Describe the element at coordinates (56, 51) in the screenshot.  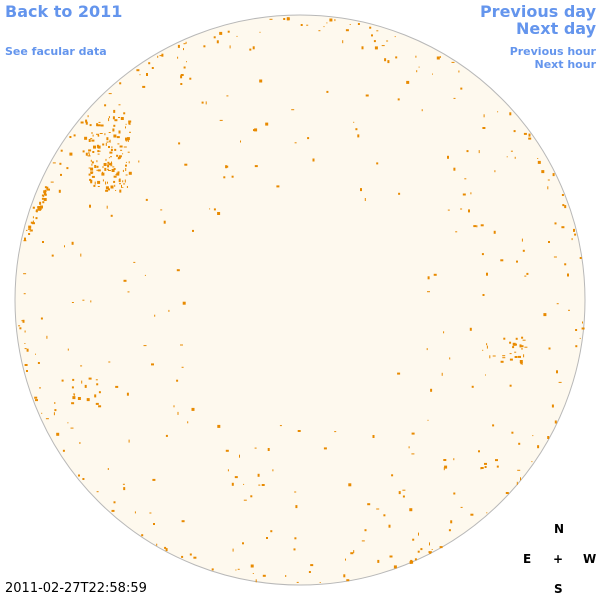
I see `facular-link: See facular data` at that location.